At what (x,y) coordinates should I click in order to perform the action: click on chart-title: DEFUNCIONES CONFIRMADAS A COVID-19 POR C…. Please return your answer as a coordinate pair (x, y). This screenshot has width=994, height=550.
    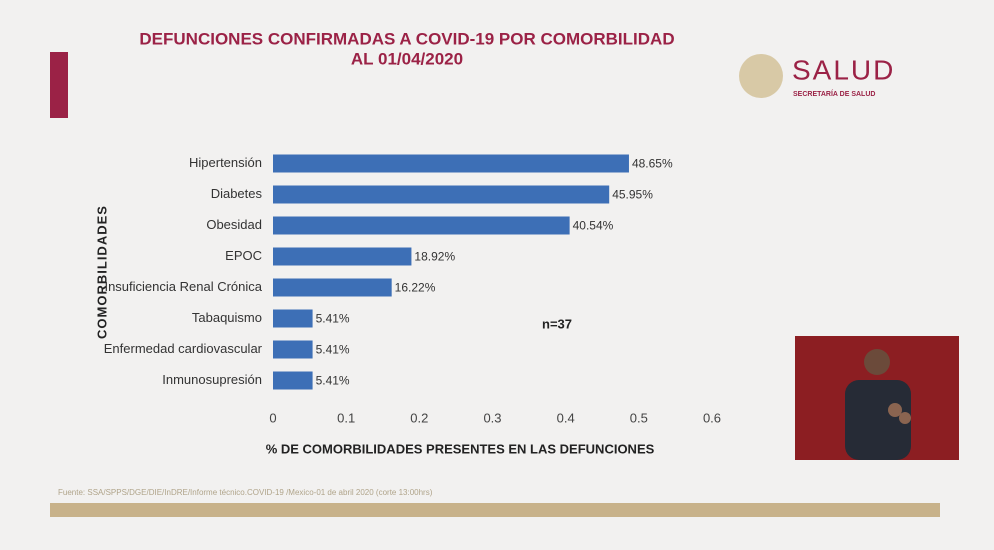
    Looking at the image, I should click on (406, 38).